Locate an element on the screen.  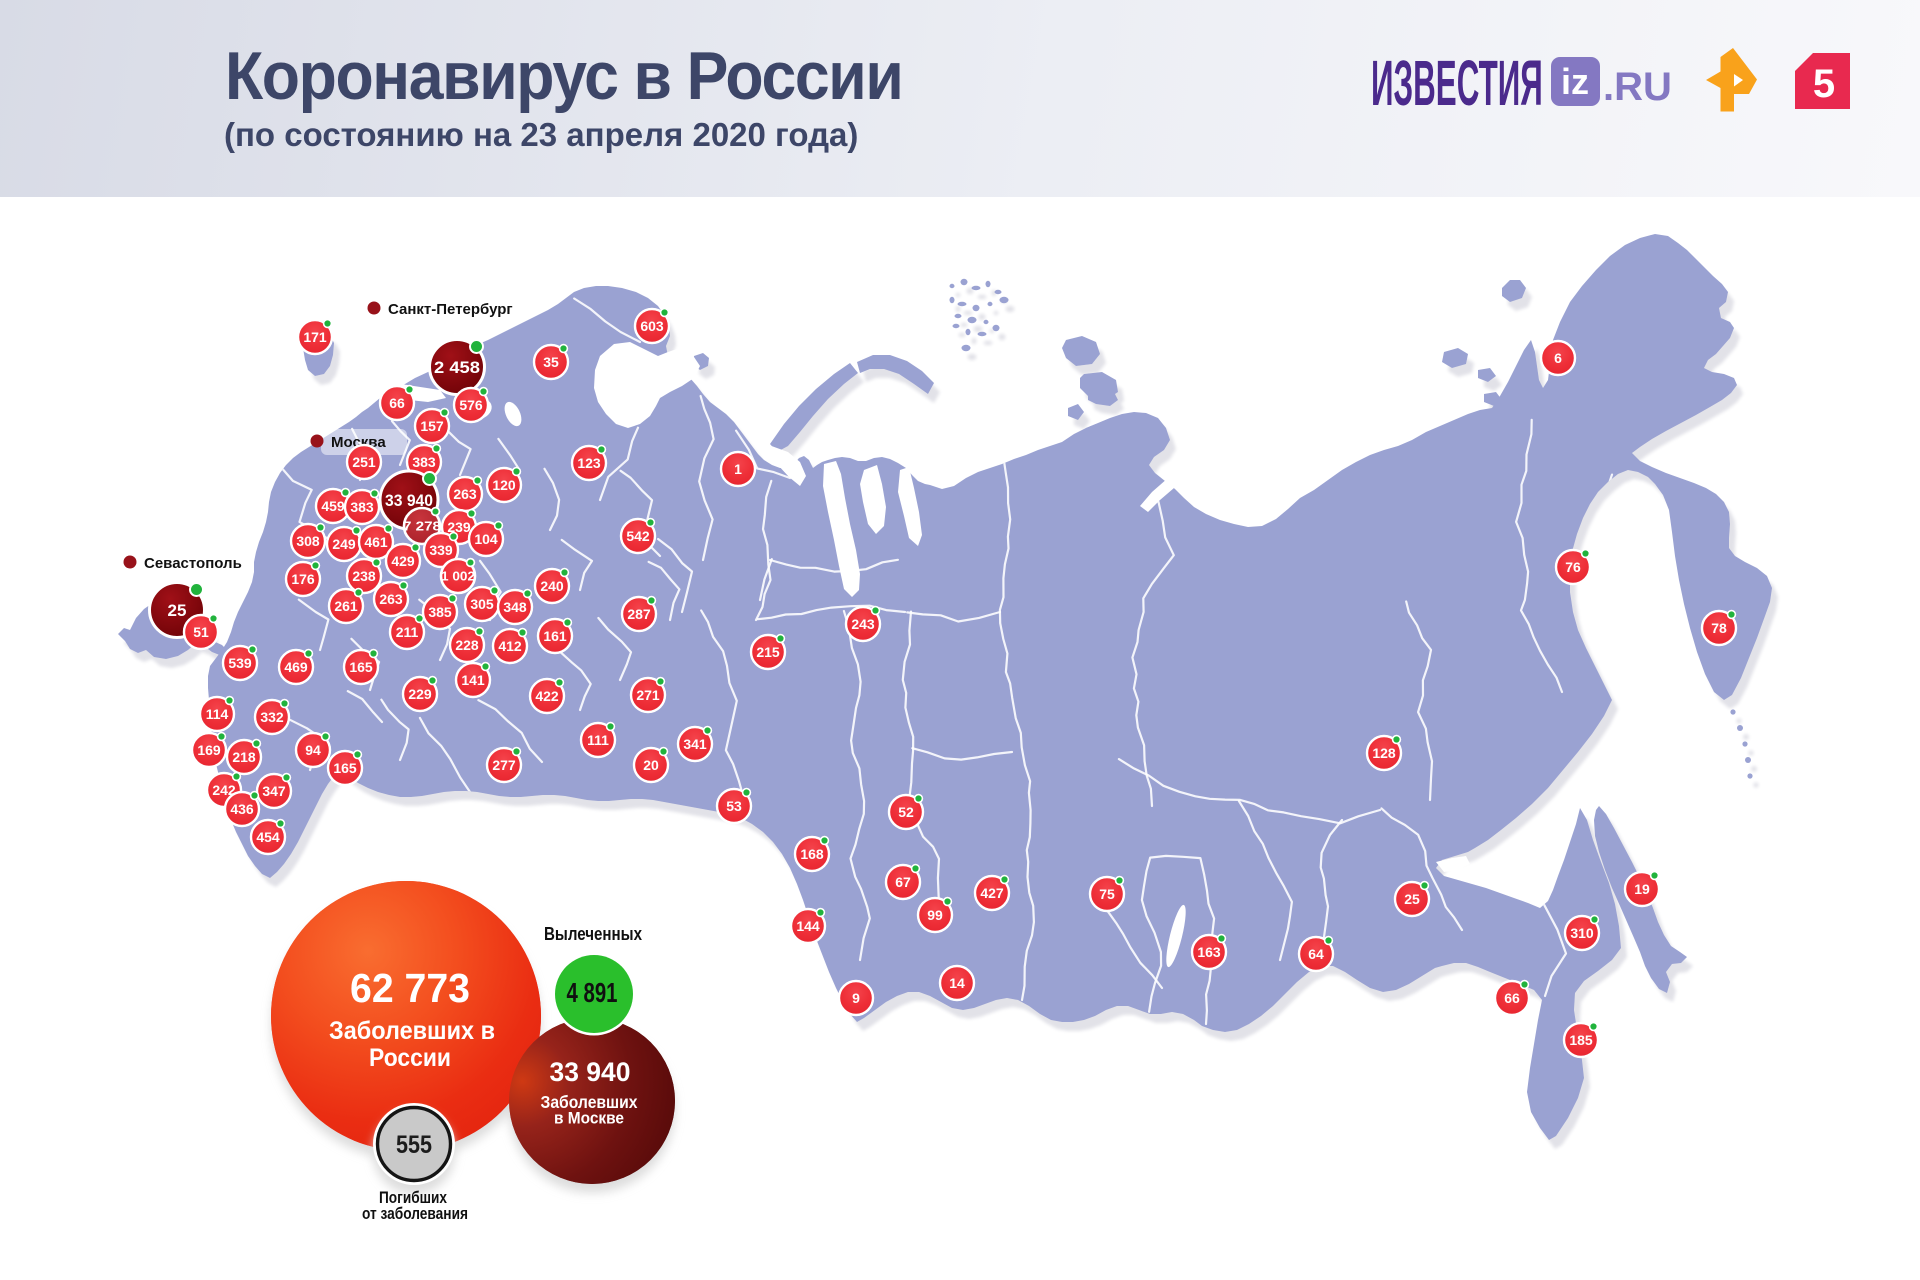
svg-text: 76 is located at coordinates (1573, 567).